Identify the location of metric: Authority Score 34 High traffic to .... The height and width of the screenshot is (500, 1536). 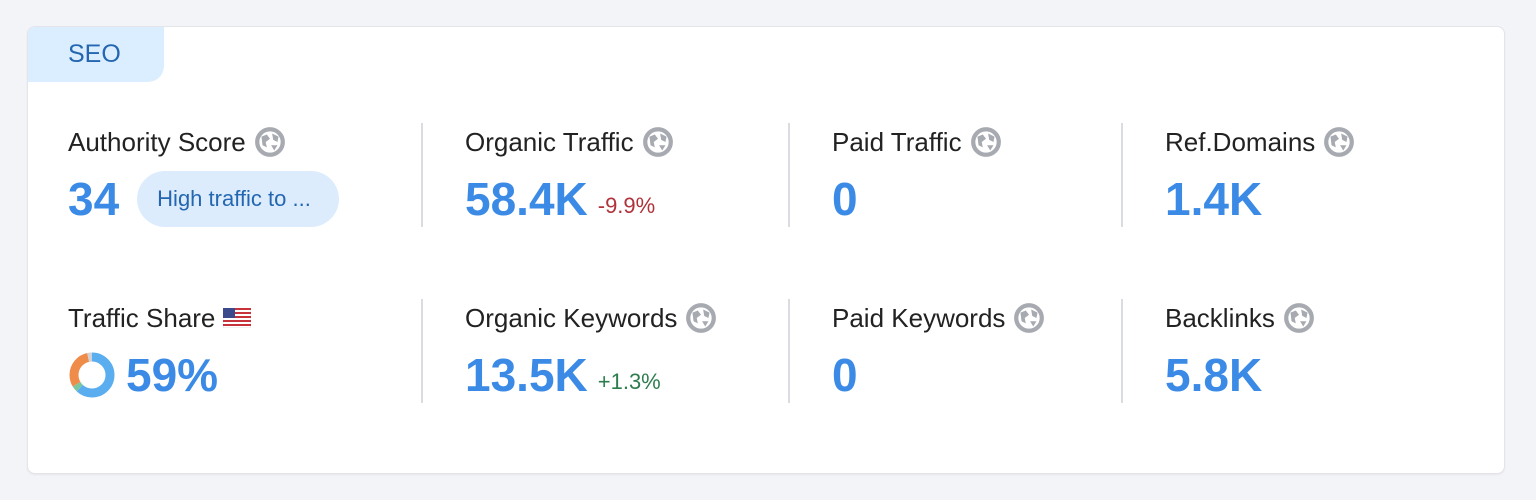
(203, 176).